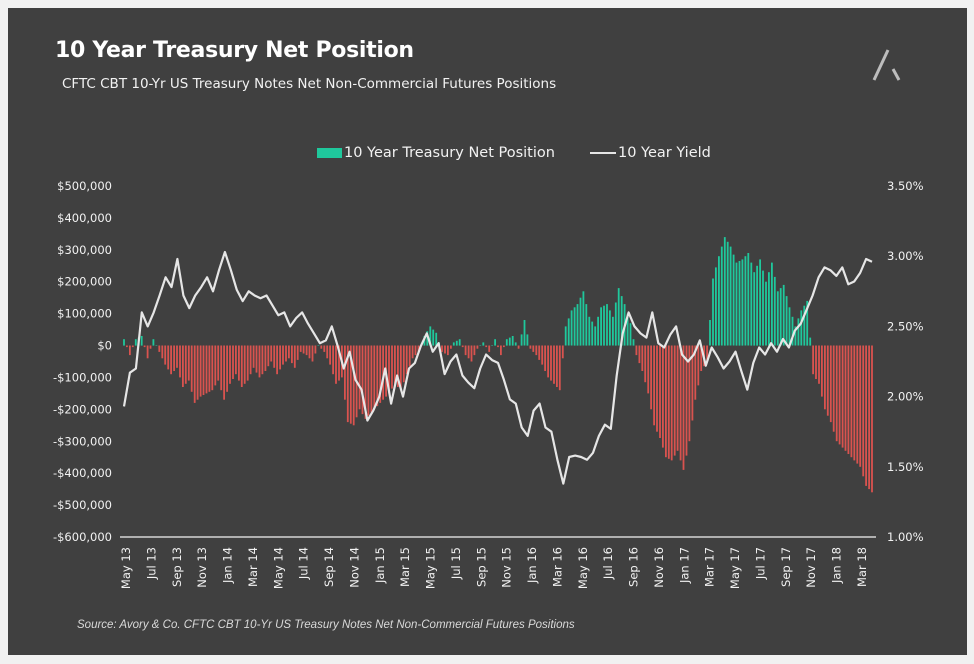 The width and height of the screenshot is (974, 664). I want to click on left-tick-label: -$300,000, so click(82, 441).